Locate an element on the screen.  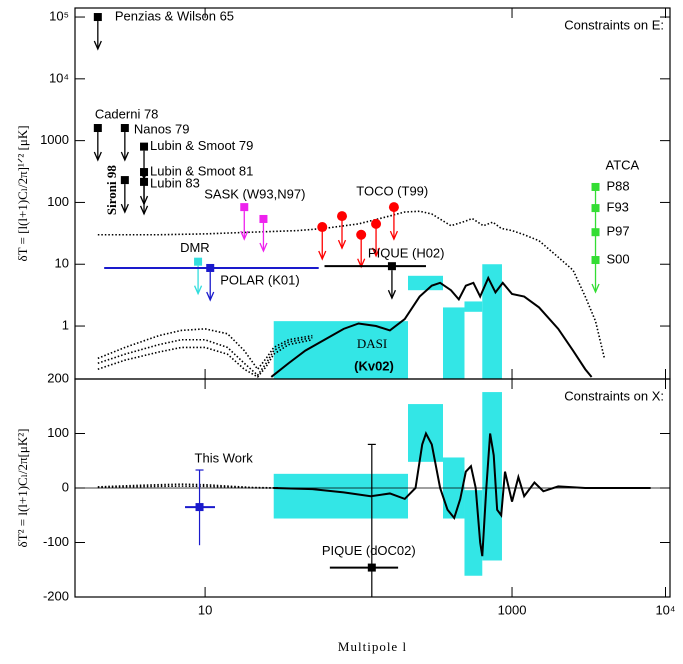
series-label: This Work is located at coordinates (224, 458).